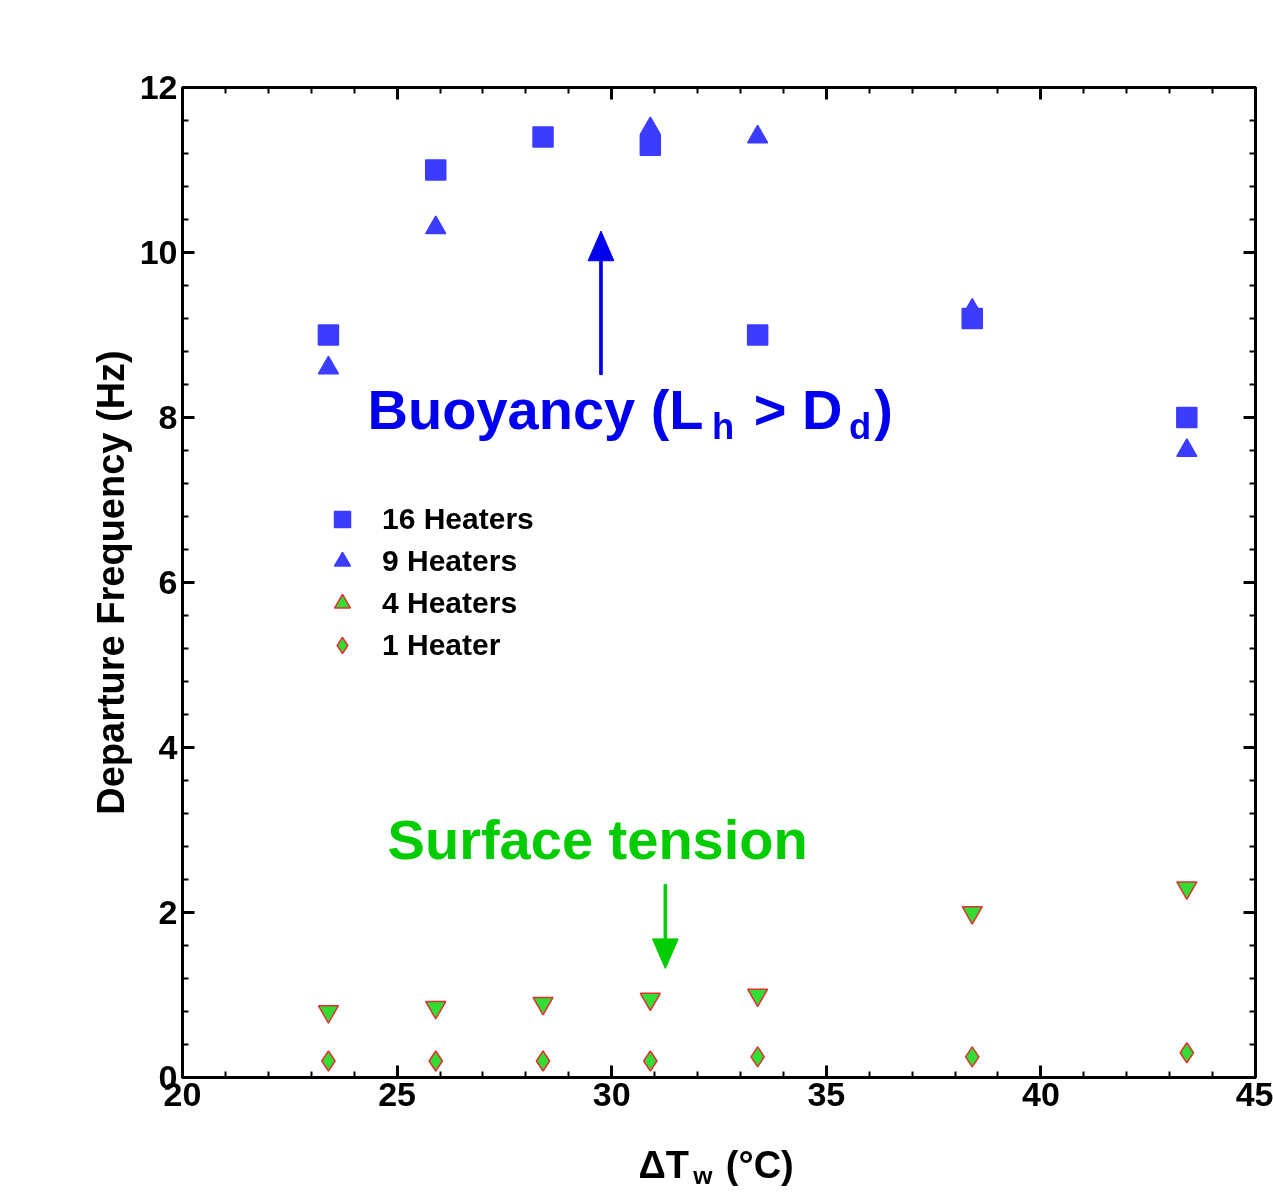 This screenshot has width=1273, height=1204. I want to click on legend-label: 1 Heater, so click(441, 645).